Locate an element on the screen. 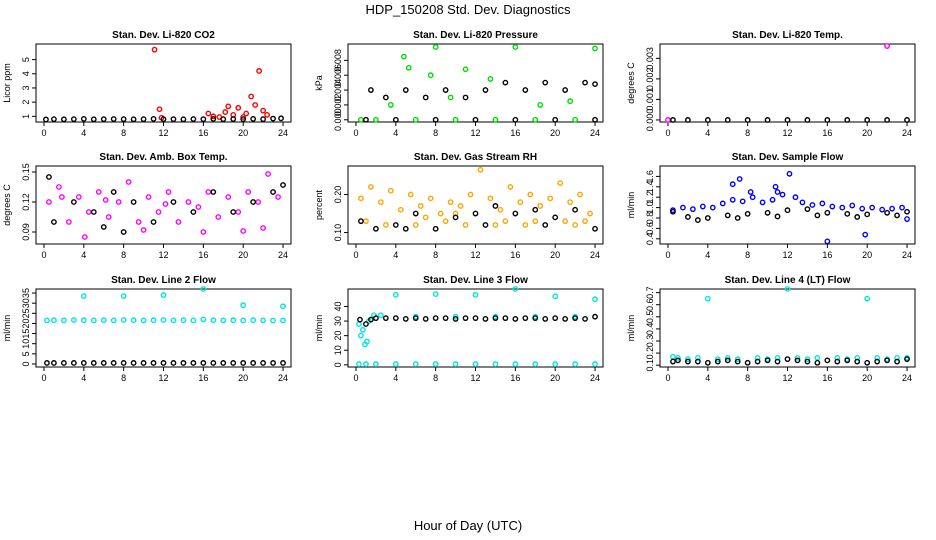 Image resolution: width=936 pixels, height=540 pixels. y-tick-label: 1.2 is located at coordinates (650, 197).